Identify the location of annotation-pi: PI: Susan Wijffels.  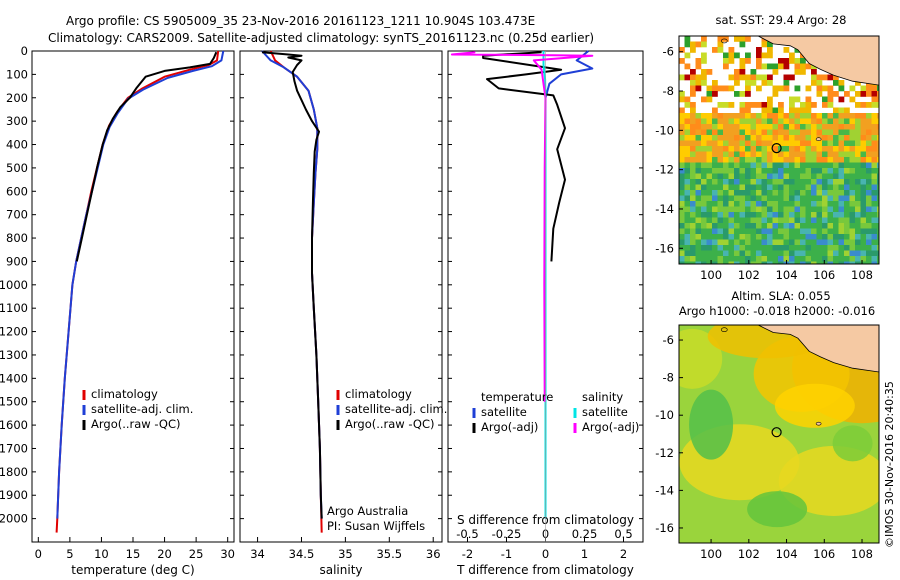
(376, 526).